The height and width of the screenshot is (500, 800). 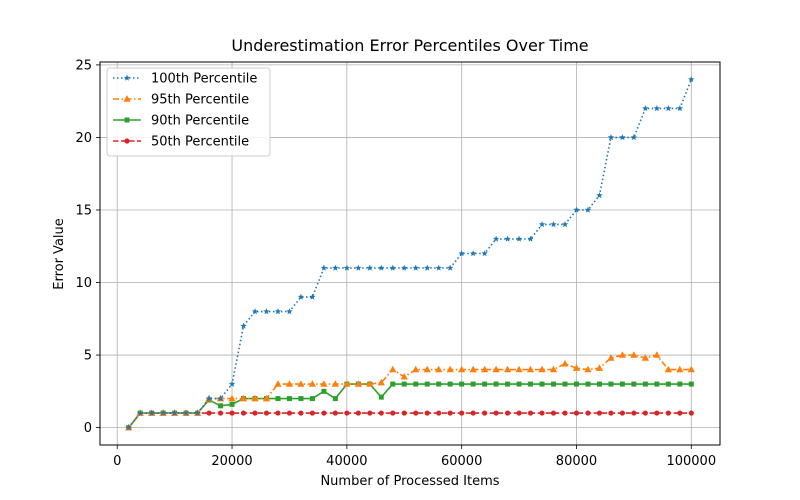 What do you see at coordinates (83, 138) in the screenshot?
I see `y-tick-label: 20` at bounding box center [83, 138].